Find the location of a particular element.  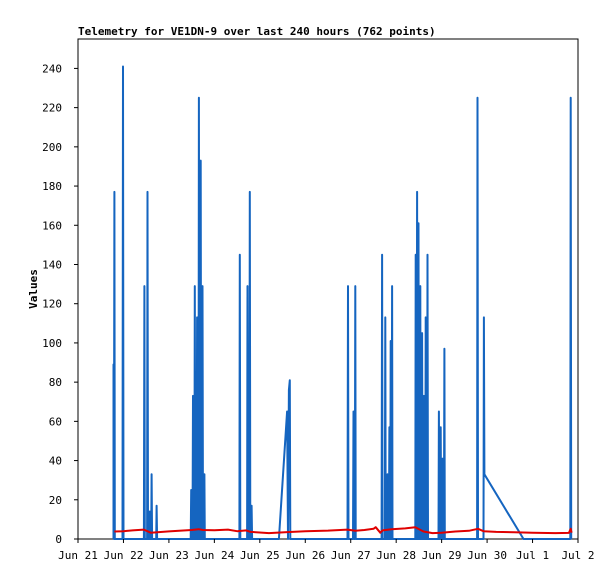

y-tick-label: 140 is located at coordinates (52, 264).